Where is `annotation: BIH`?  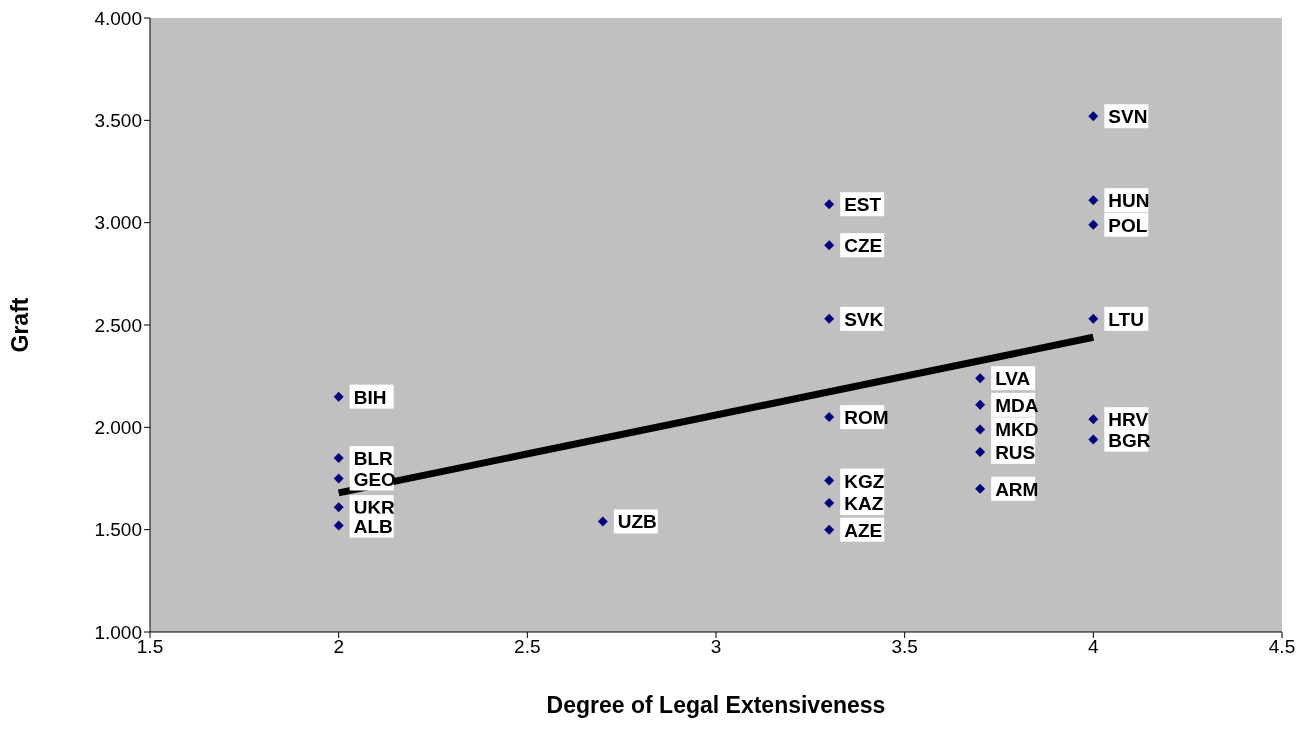 annotation: BIH is located at coordinates (370, 397).